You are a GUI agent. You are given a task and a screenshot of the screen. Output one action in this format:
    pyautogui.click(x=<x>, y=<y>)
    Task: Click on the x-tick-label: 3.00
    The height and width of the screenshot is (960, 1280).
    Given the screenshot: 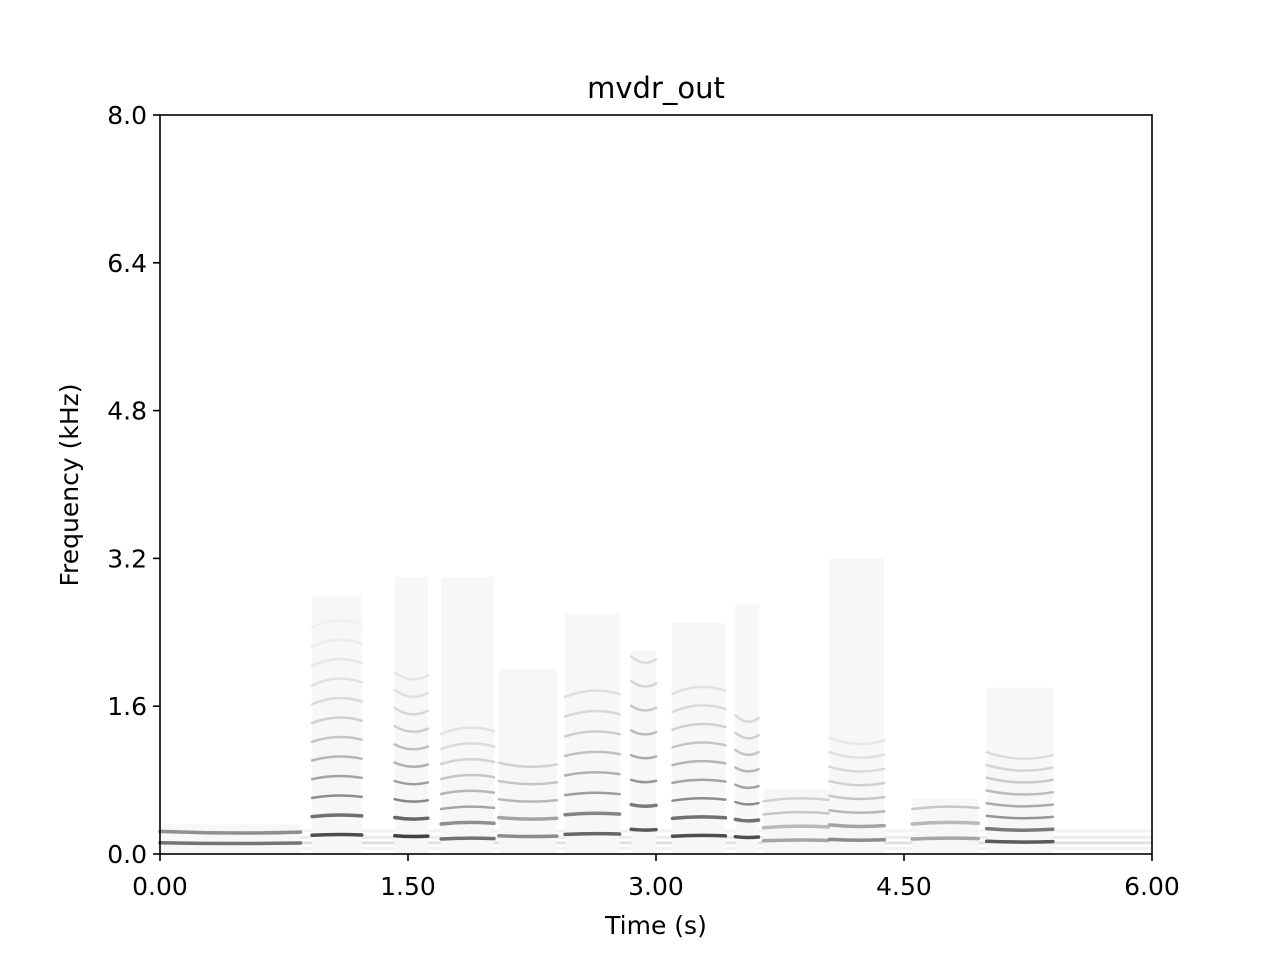 What is the action you would take?
    pyautogui.click(x=656, y=886)
    